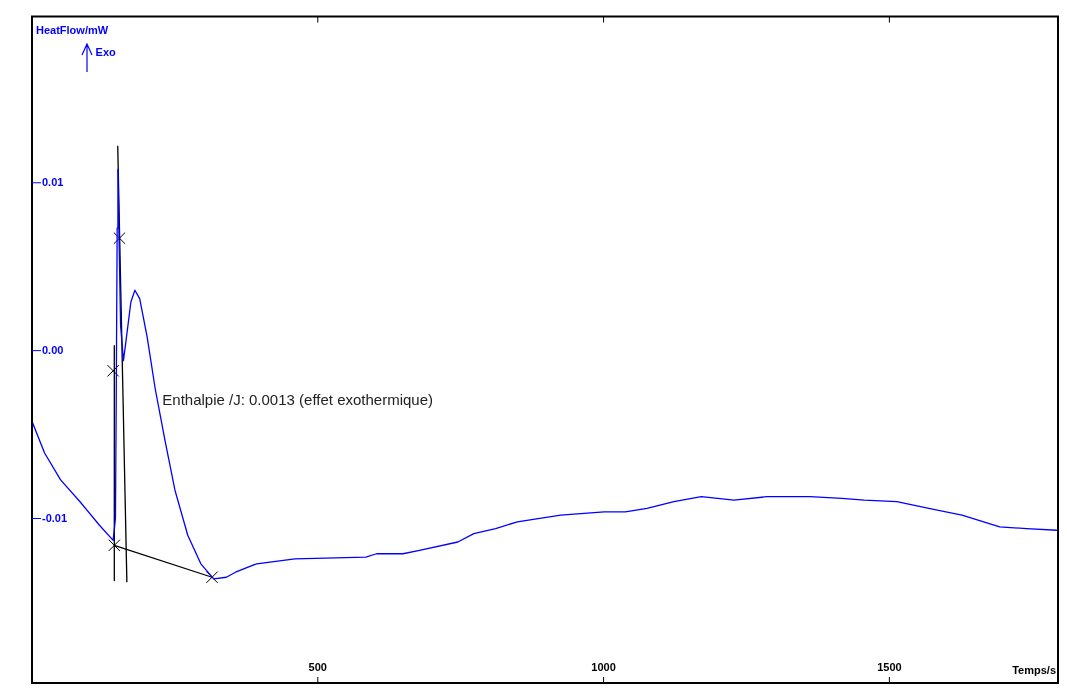 Image resolution: width=1067 pixels, height=700 pixels. Describe the element at coordinates (72, 30) in the screenshot. I see `y-axis-title: HeatFlow/mW` at that location.